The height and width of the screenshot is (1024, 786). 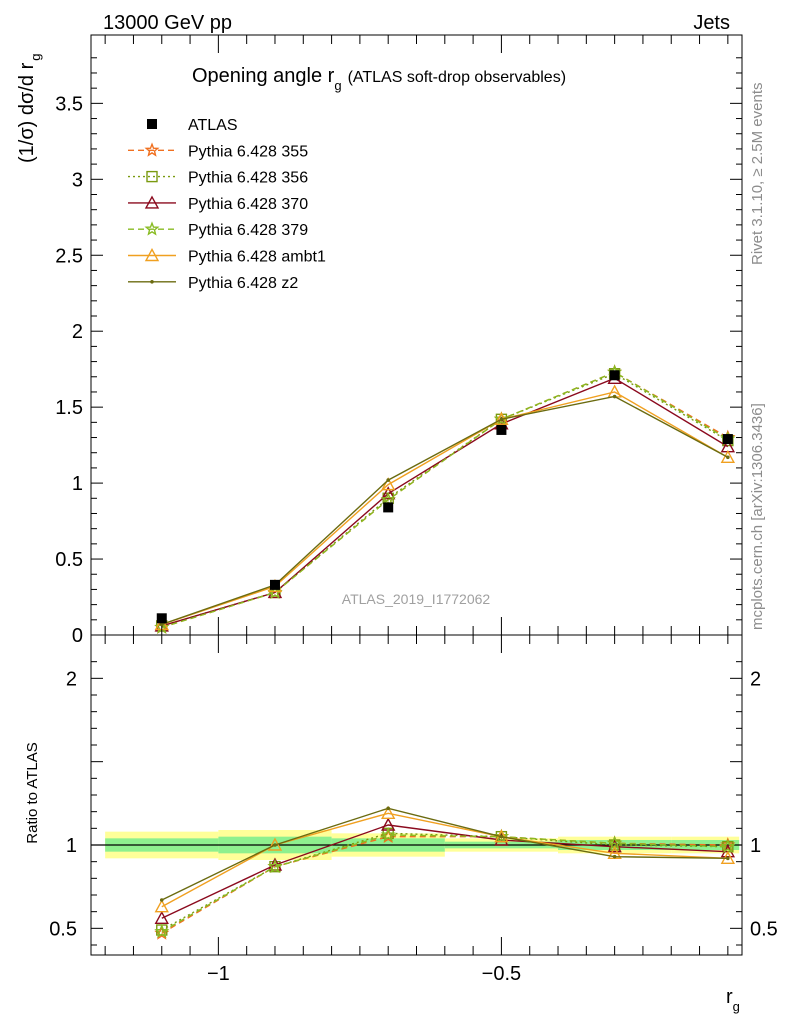 What do you see at coordinates (755, 846) in the screenshot?
I see `ratio-y-tick-label-right: 1` at bounding box center [755, 846].